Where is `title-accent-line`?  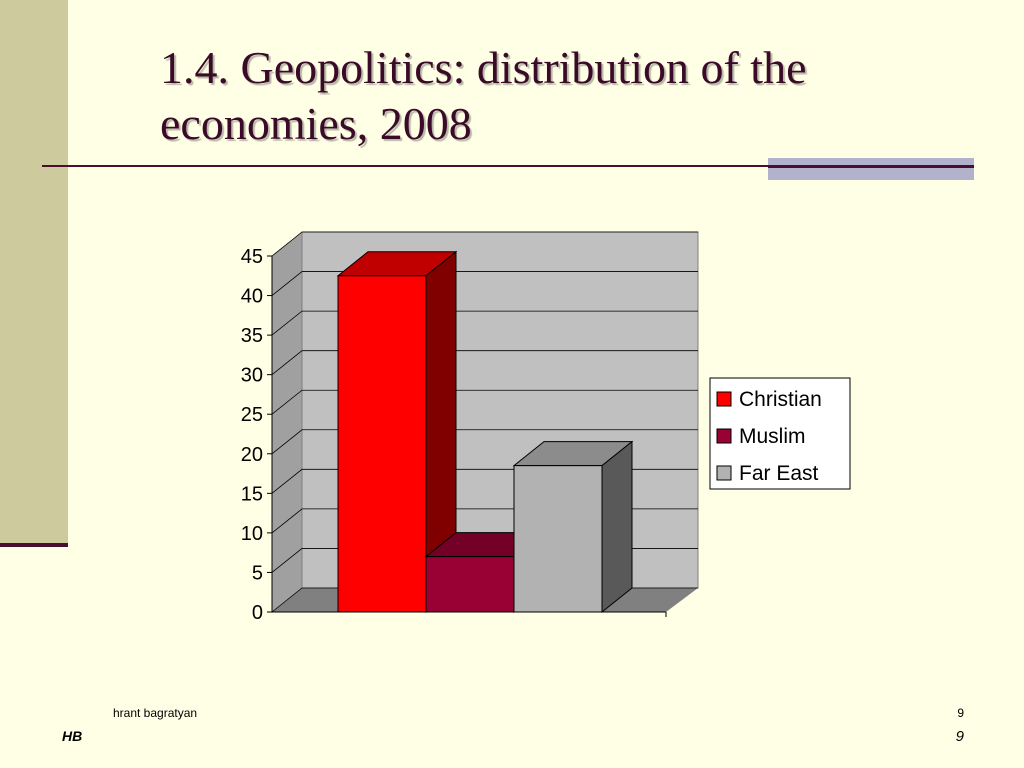 title-accent-line is located at coordinates (871, 166).